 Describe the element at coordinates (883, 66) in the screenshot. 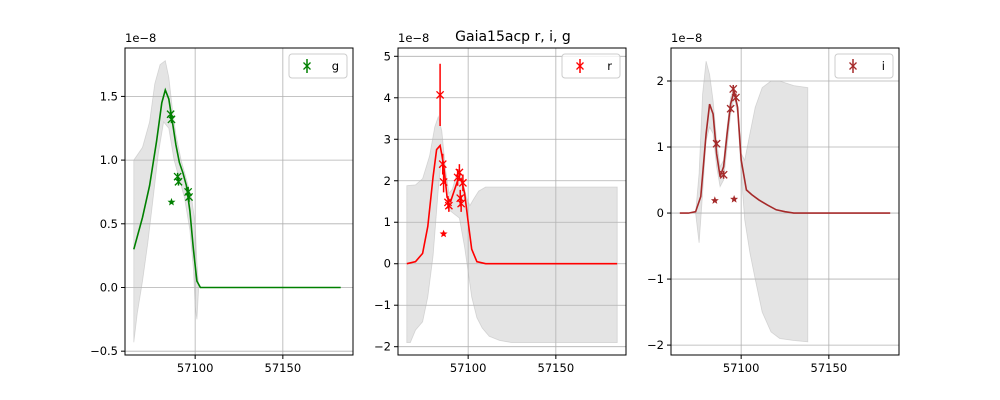

I see `legend-label: i` at that location.